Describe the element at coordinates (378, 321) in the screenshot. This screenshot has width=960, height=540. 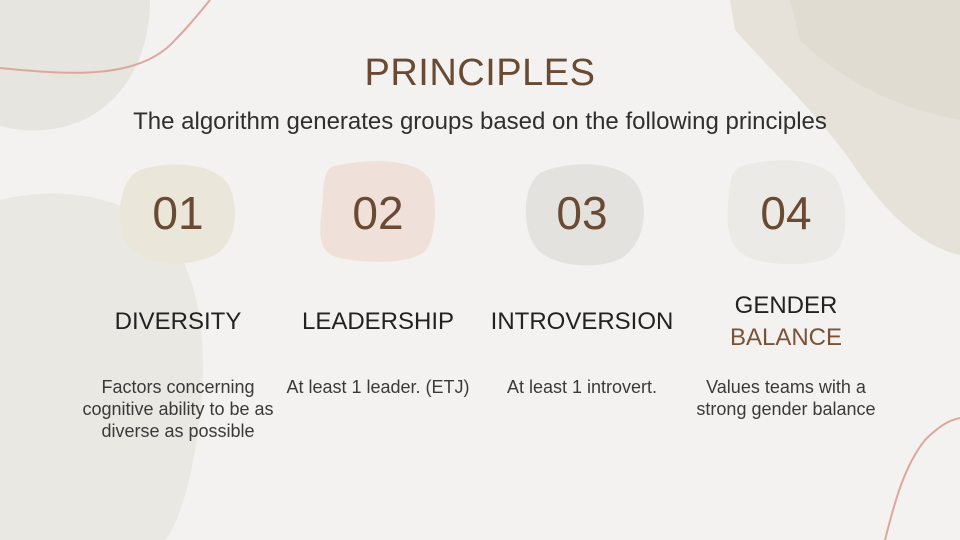
I see `principle-heading: LEADERSHIP` at that location.